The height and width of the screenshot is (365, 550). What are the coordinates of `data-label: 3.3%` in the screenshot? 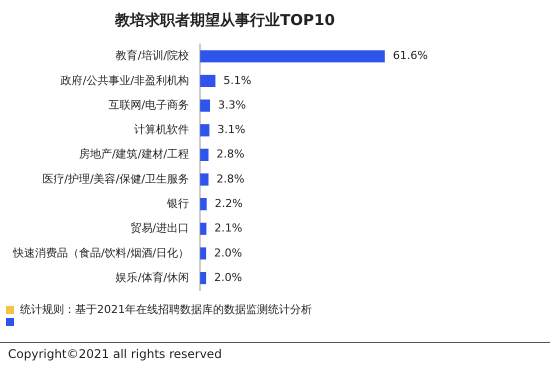 It's located at (232, 105).